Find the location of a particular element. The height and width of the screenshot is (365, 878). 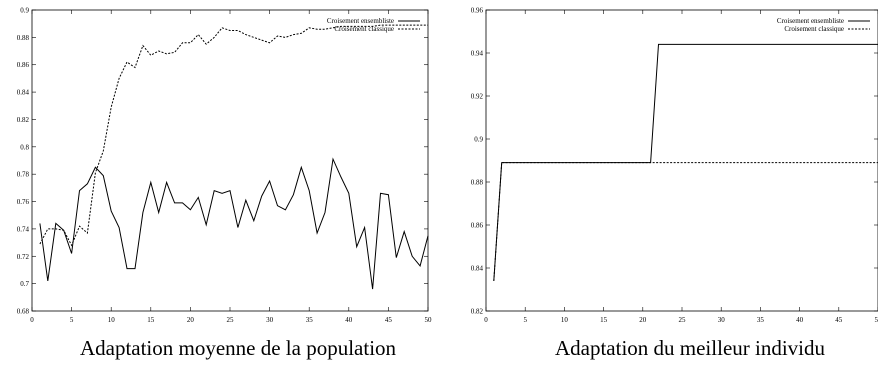

left-y-tick-label: 0.8 is located at coordinates (24, 147).